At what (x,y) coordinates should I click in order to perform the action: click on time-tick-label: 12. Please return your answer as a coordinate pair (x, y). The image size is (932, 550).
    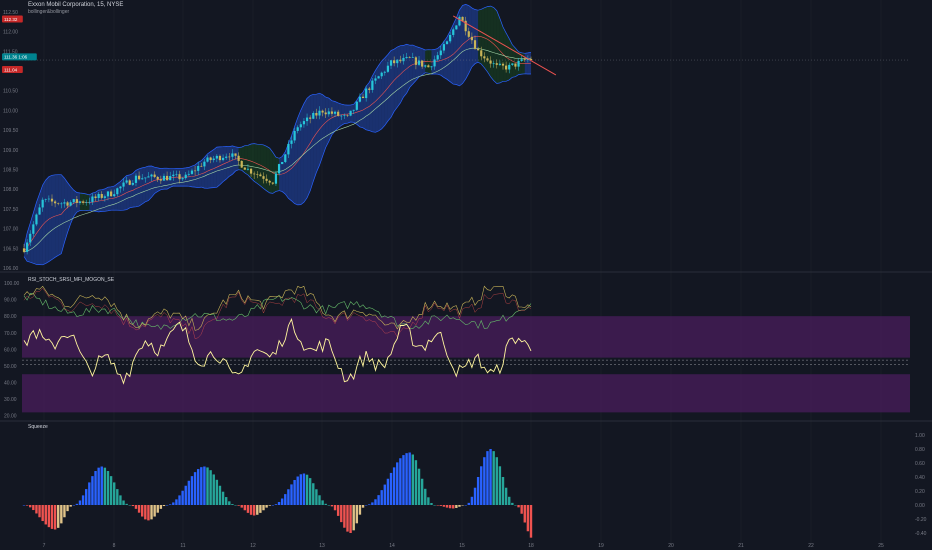
    Looking at the image, I should click on (253, 546).